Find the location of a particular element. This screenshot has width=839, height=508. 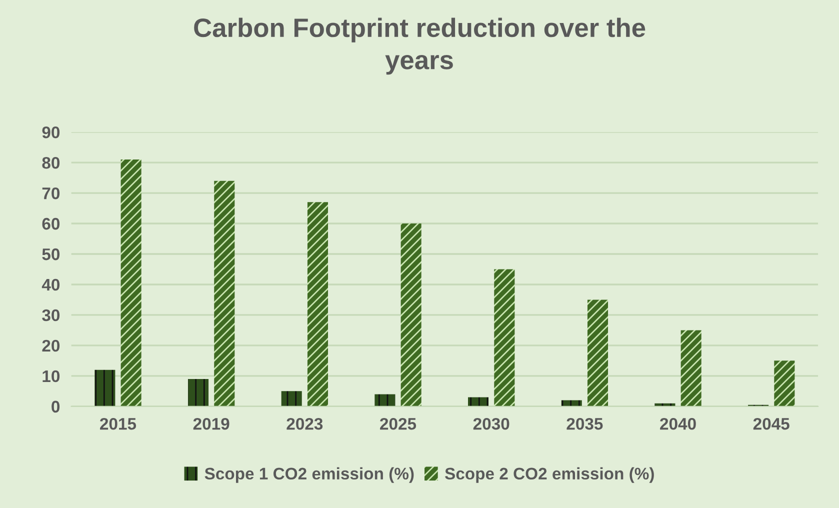

legend-label: Scope 1 CO2 emission (%) is located at coordinates (309, 475).